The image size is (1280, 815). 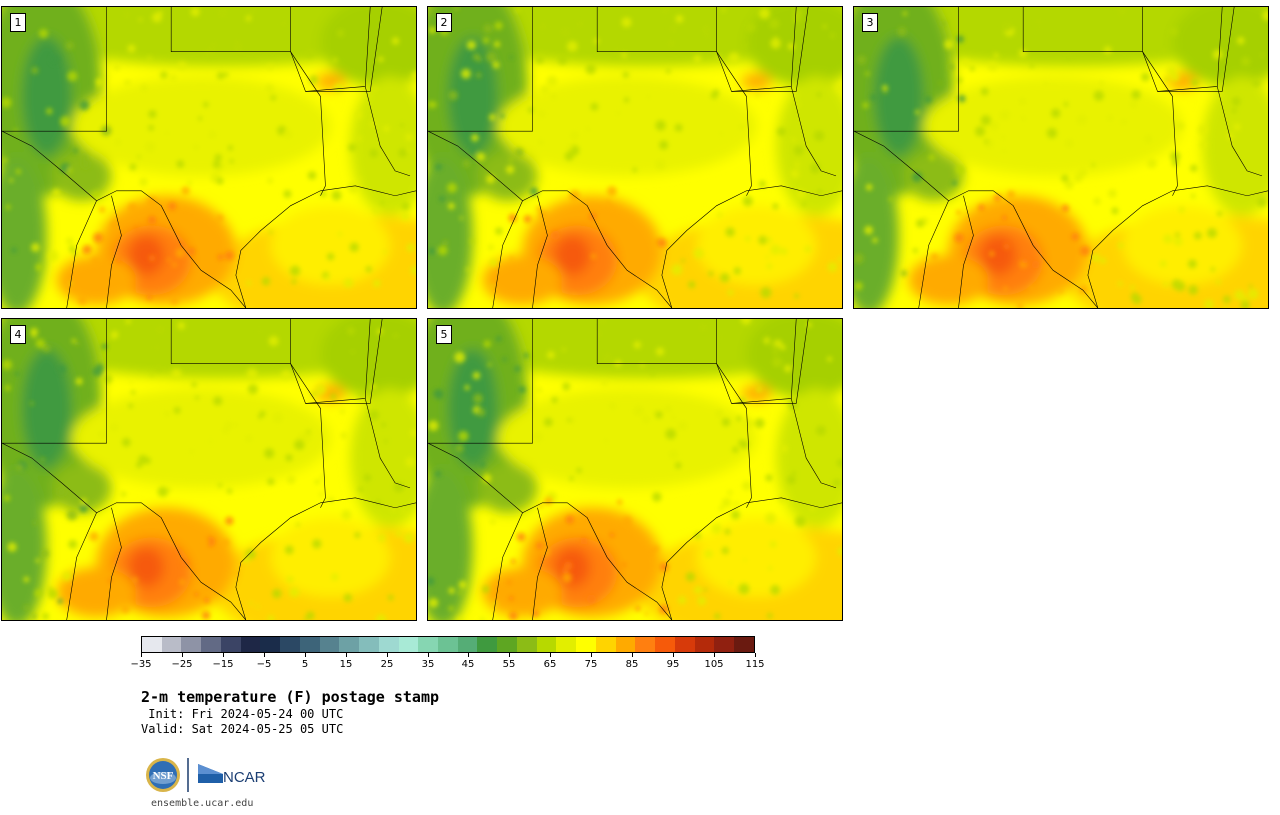 I want to click on colorbar-tick-label: 25, so click(x=387, y=664).